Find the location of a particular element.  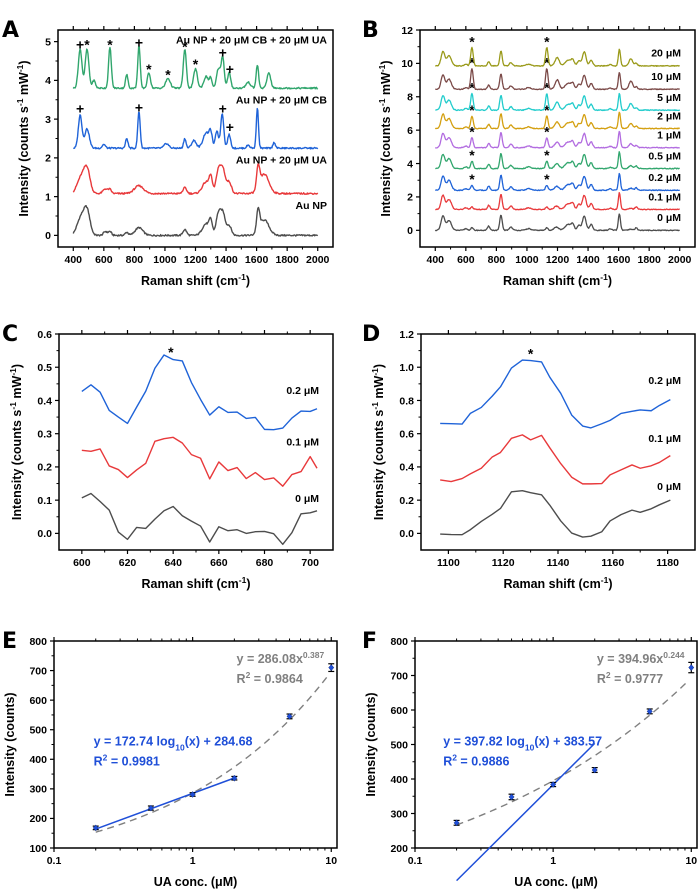

y-tick-label: 0.3 is located at coordinates (44, 434).